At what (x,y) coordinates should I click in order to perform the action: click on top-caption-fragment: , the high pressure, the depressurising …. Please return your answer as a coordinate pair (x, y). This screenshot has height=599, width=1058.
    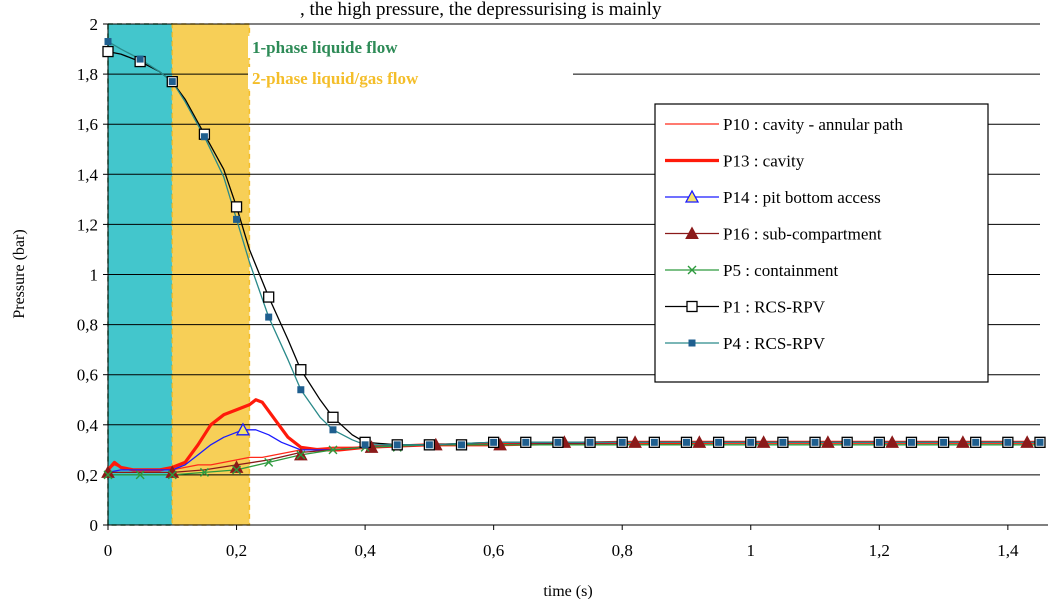
    Looking at the image, I should click on (481, 10).